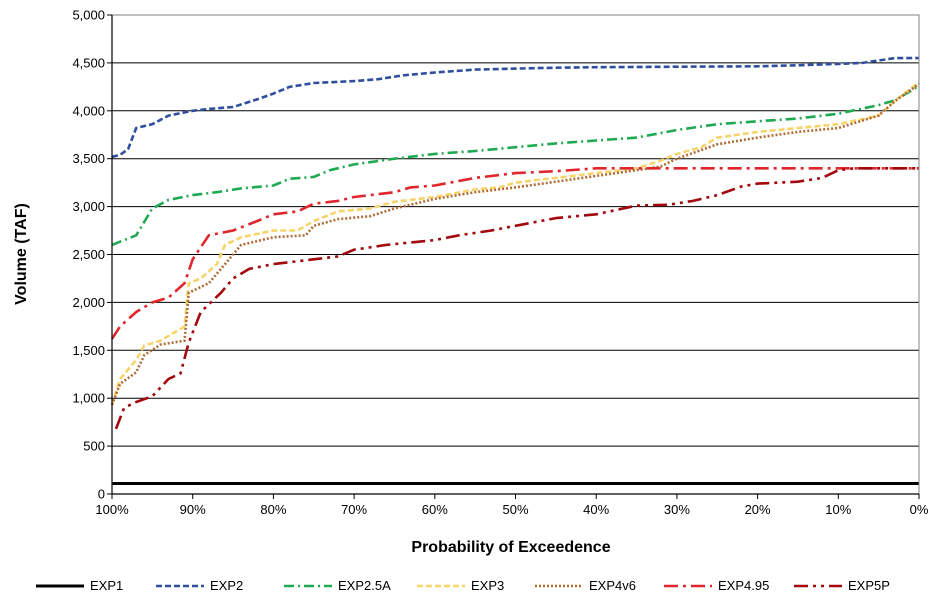  I want to click on x-tick-label: 40%, so click(596, 509).